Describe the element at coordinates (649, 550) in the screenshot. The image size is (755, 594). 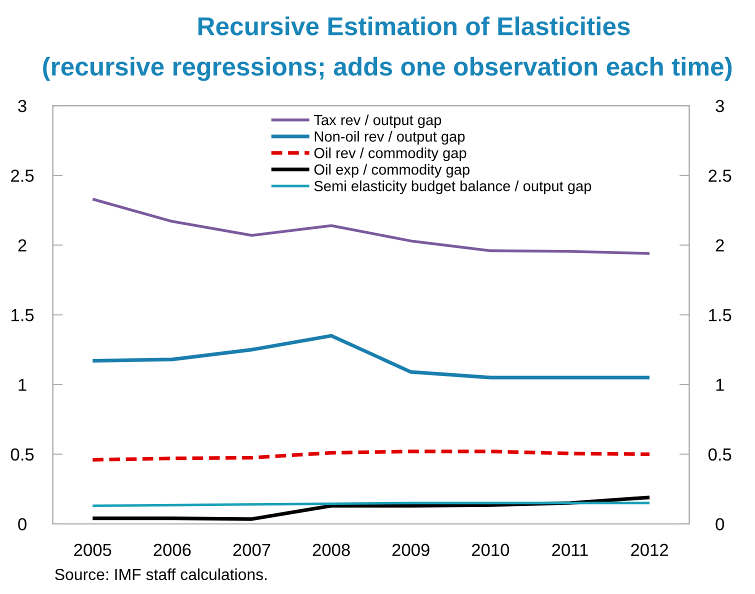
I see `x-tick-label: 2012` at that location.